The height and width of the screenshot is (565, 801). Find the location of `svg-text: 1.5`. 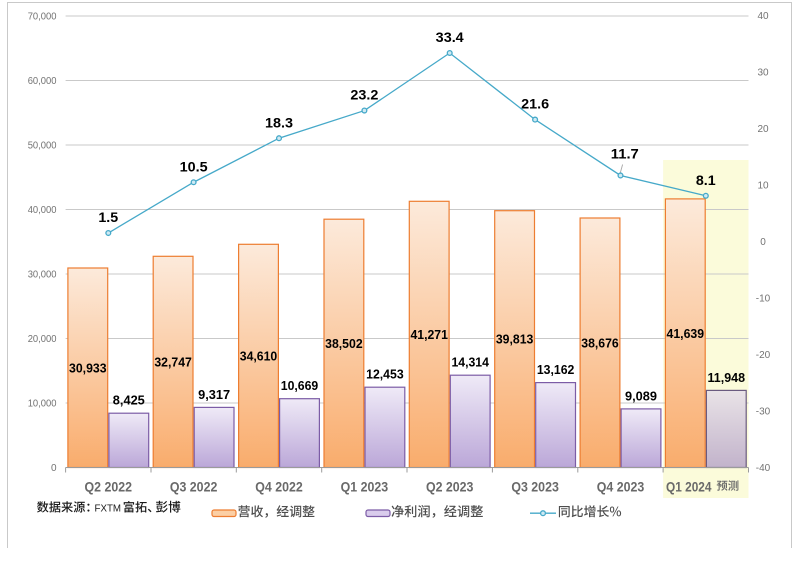

svg-text: 1.5 is located at coordinates (108, 217).